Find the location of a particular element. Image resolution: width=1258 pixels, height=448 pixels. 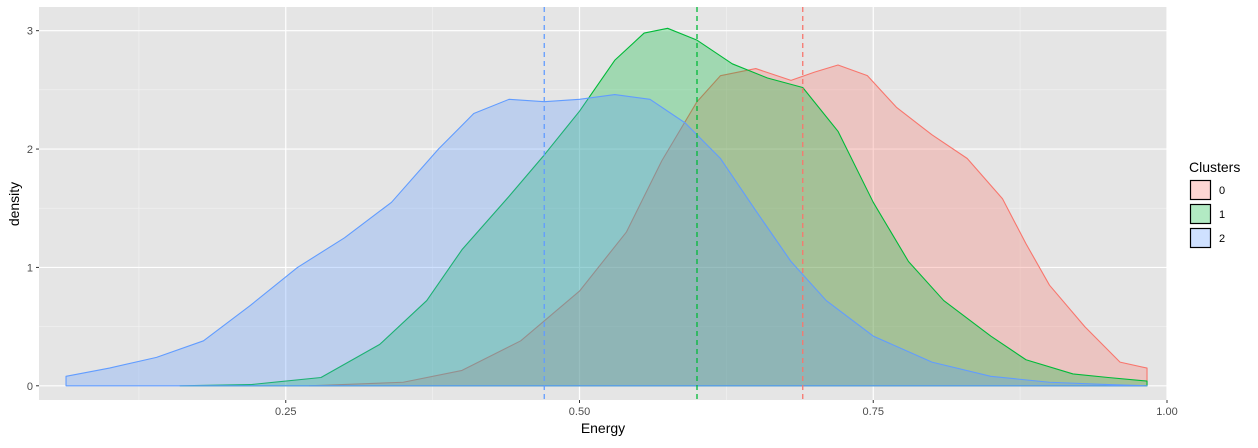

y-tick-label: 3 is located at coordinates (30, 32).